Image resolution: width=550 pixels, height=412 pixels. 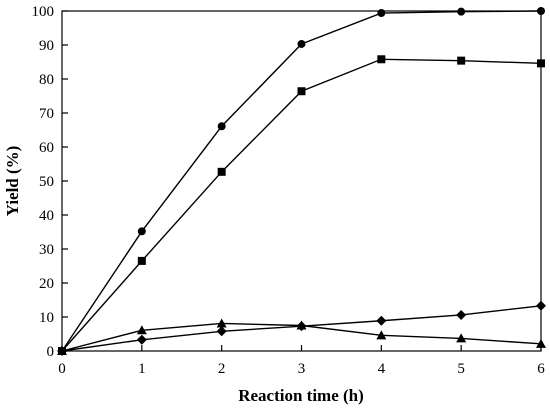 I want to click on y-tick-label: 80, so click(x=46, y=80).